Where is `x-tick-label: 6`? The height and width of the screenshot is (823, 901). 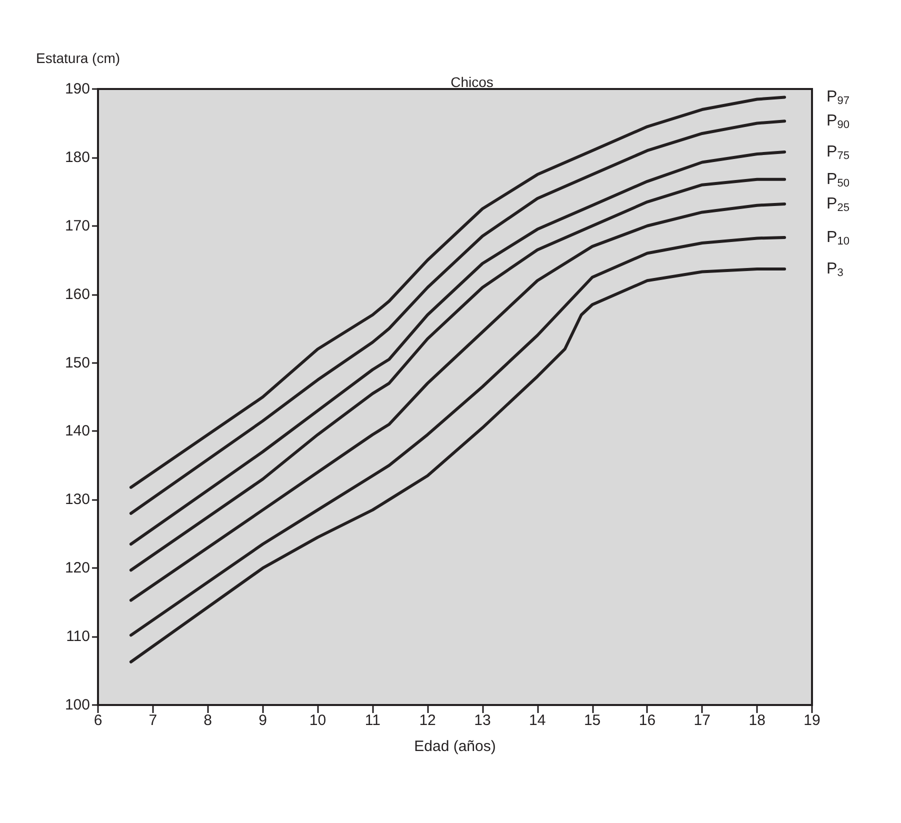 x-tick-label: 6 is located at coordinates (98, 720).